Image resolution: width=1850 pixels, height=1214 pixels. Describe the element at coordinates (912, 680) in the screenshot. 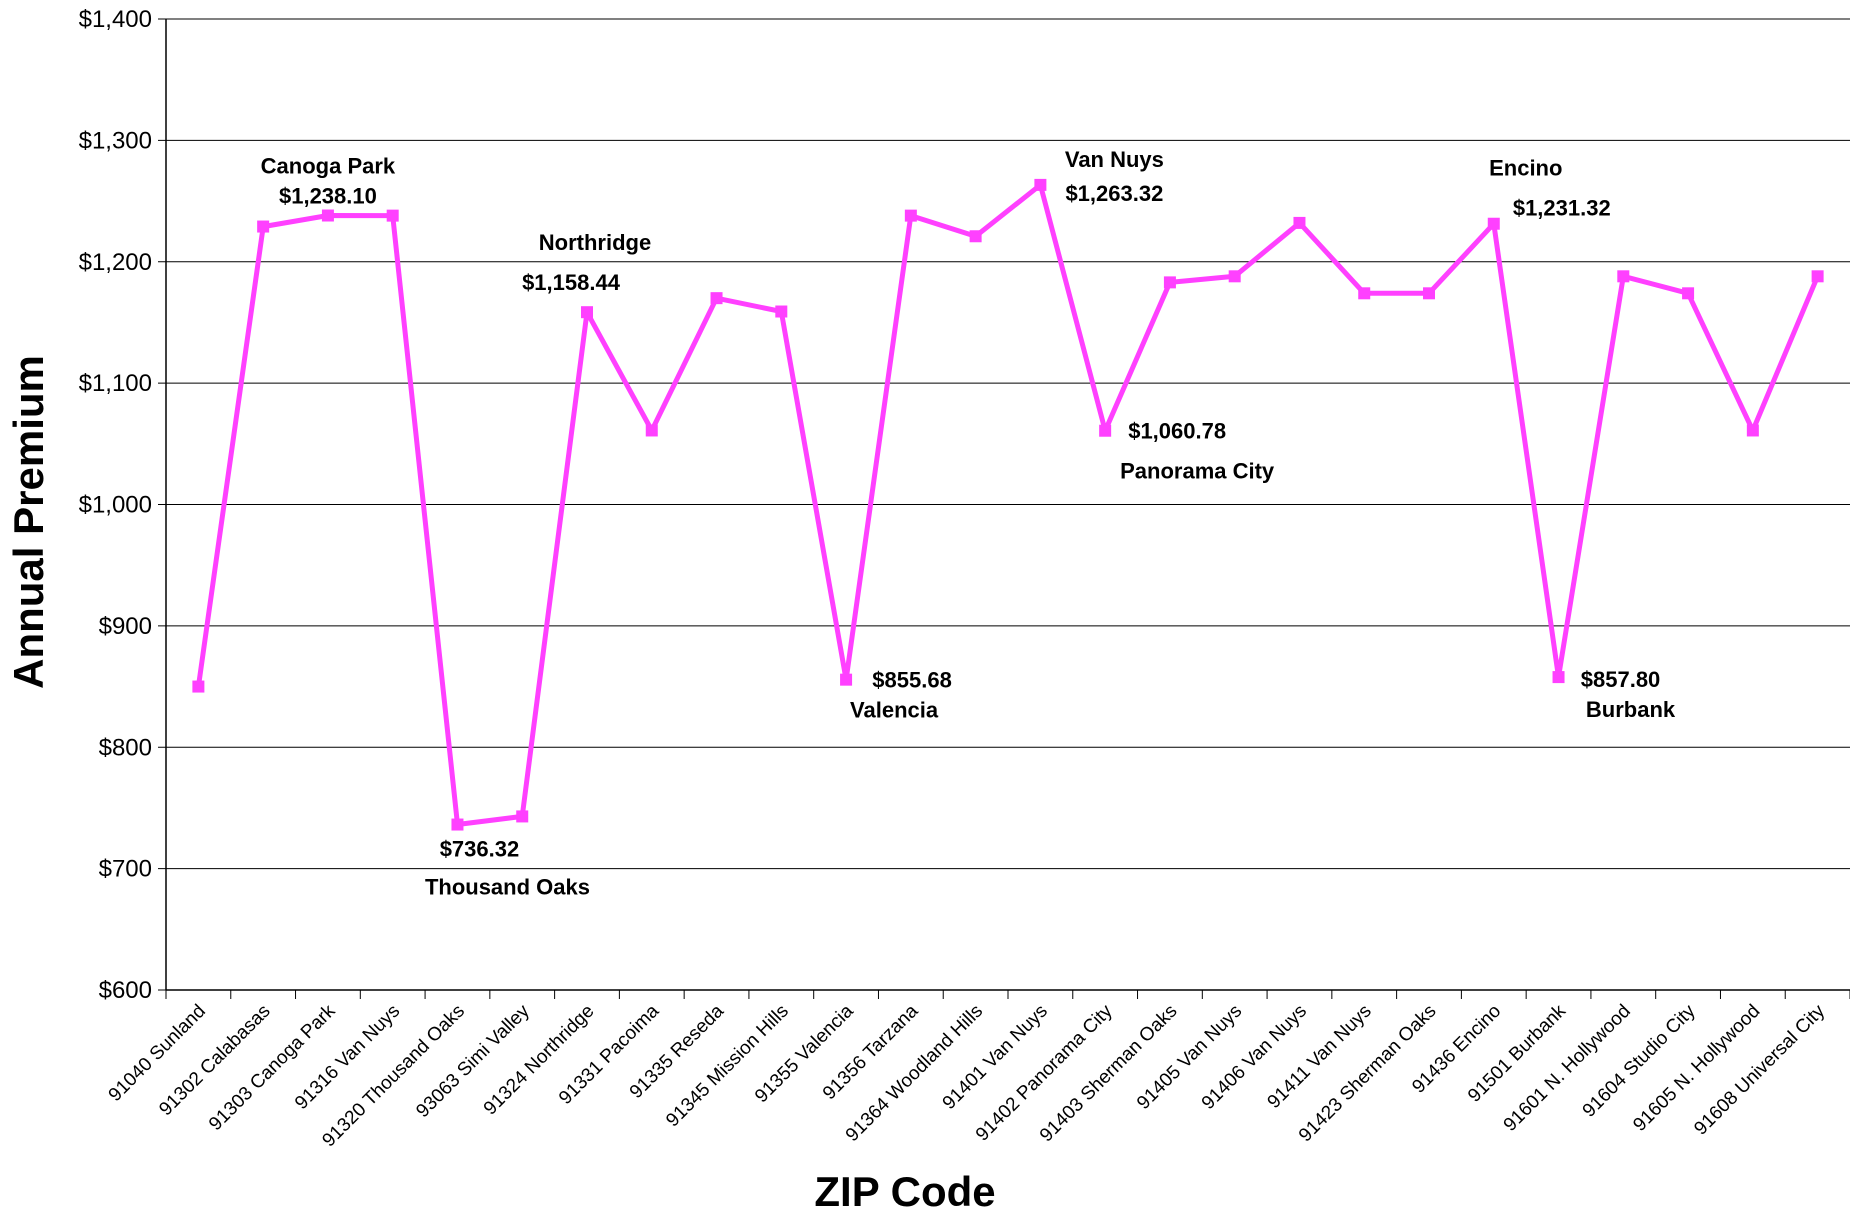

I see `annotation-value: $855.68` at that location.